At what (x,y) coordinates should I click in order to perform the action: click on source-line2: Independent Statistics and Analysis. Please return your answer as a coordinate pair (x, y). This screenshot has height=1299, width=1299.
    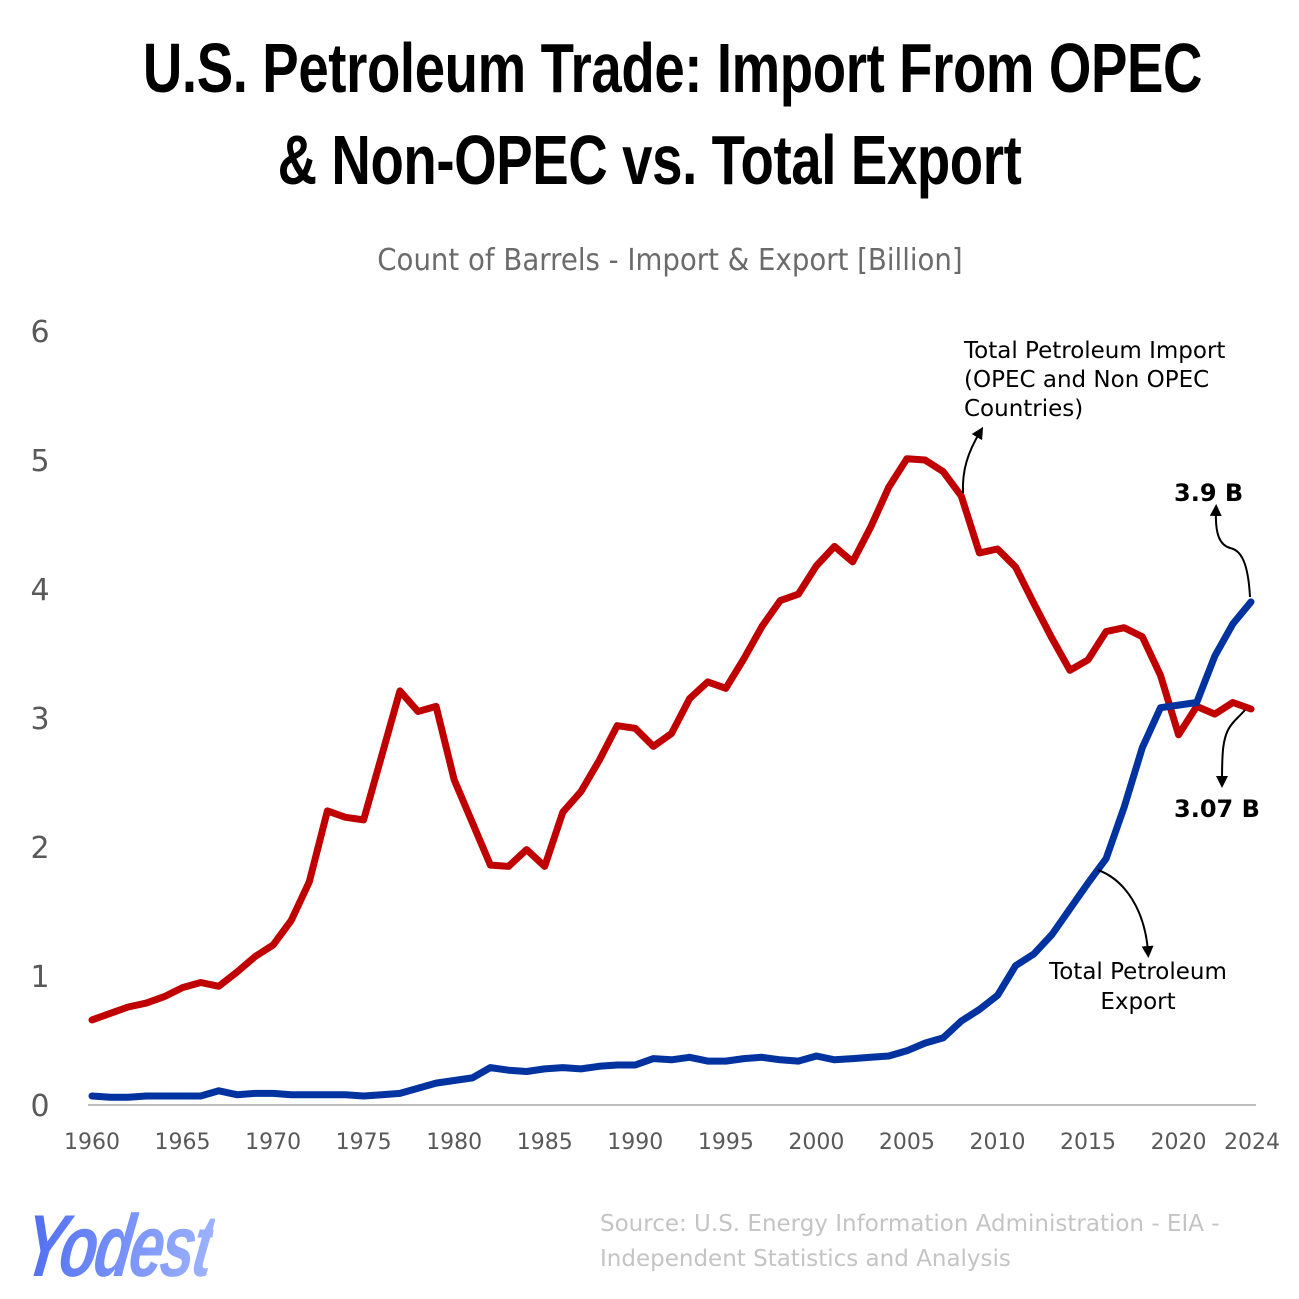
    Looking at the image, I should click on (805, 1259).